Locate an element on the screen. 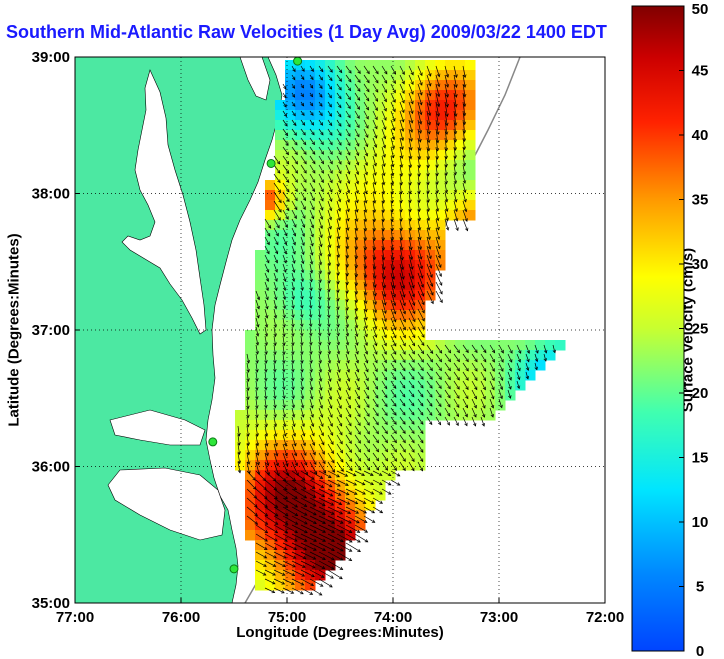 The height and width of the screenshot is (659, 724). colorbar-tick-label: 30 is located at coordinates (700, 264).